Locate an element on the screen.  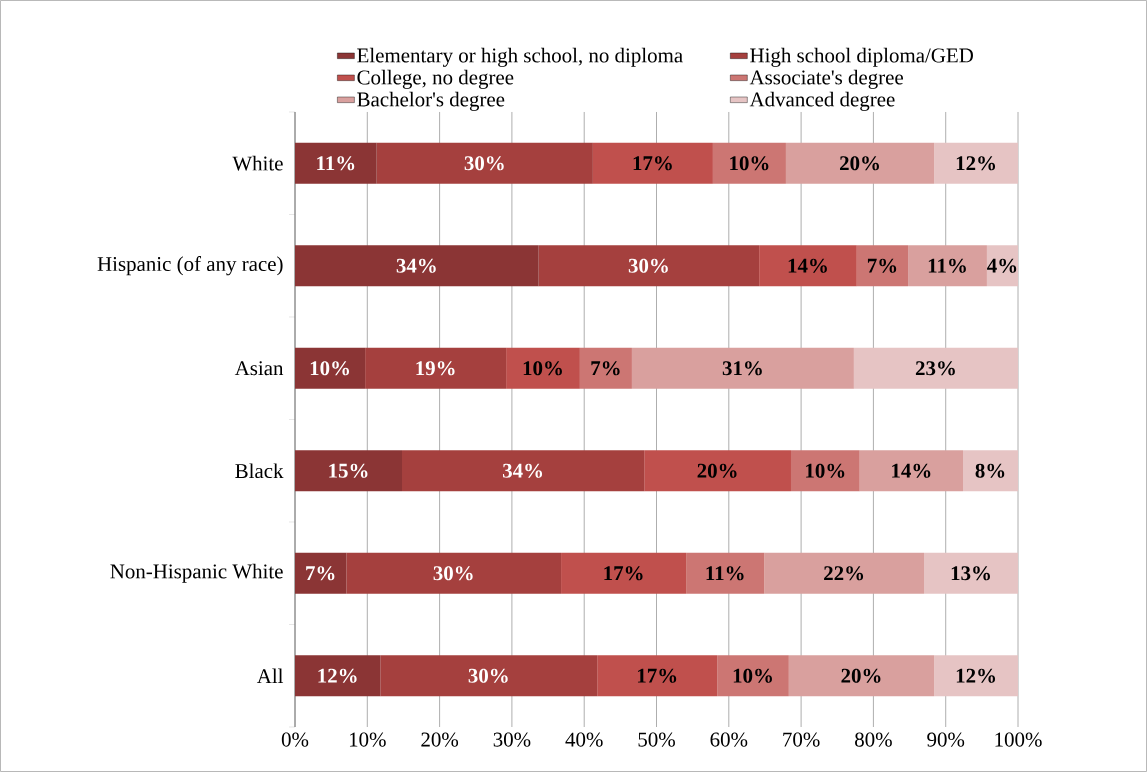
legend-label: College, no degree is located at coordinates (435, 79).